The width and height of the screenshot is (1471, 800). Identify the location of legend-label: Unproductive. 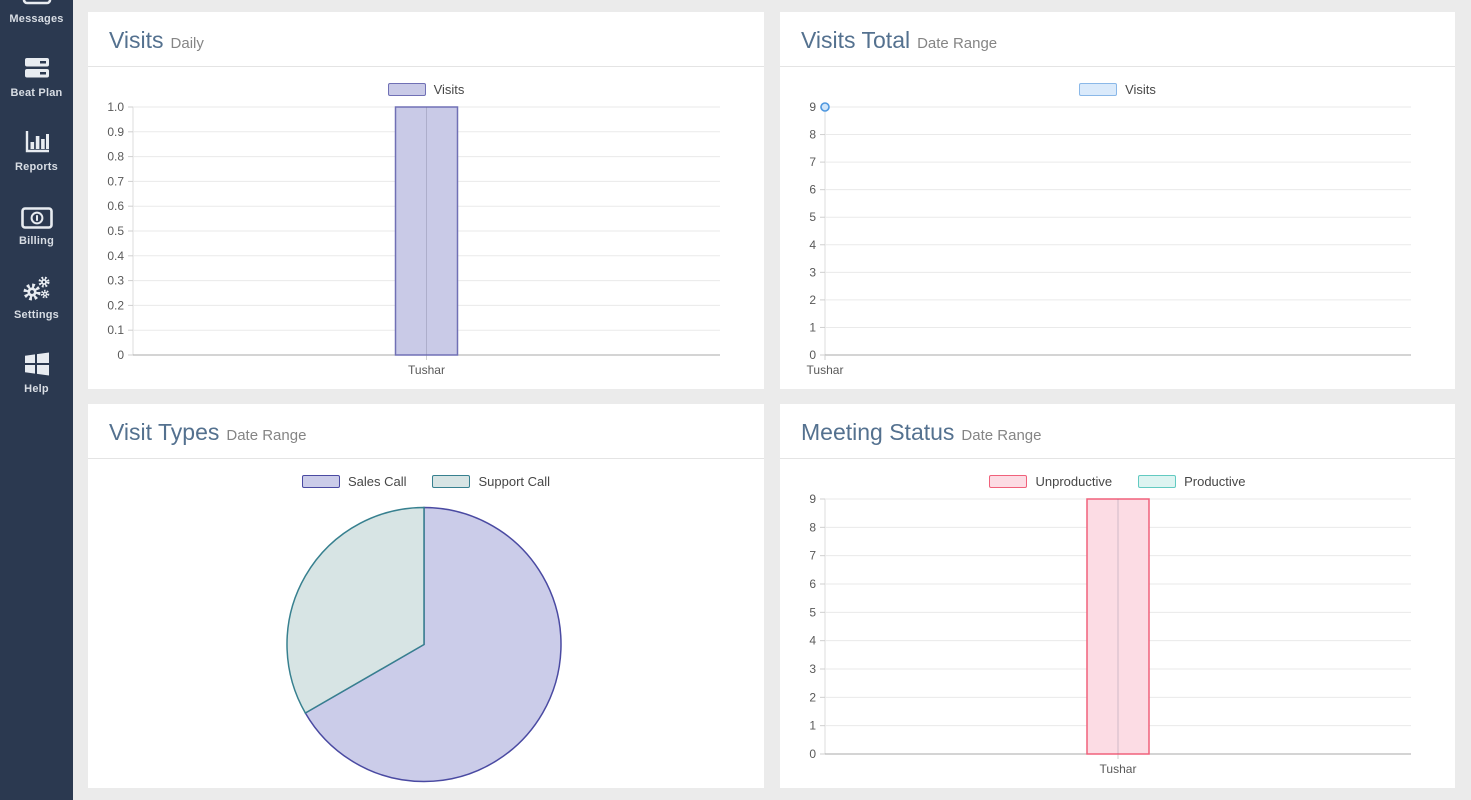
(1074, 481).